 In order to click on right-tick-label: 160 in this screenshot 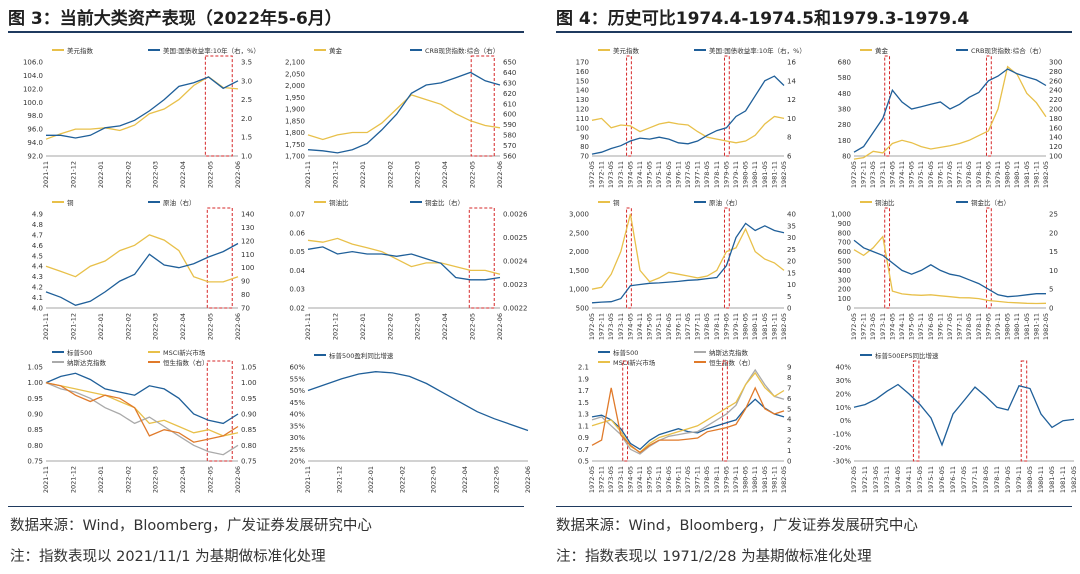, I will do `click(1055, 128)`.